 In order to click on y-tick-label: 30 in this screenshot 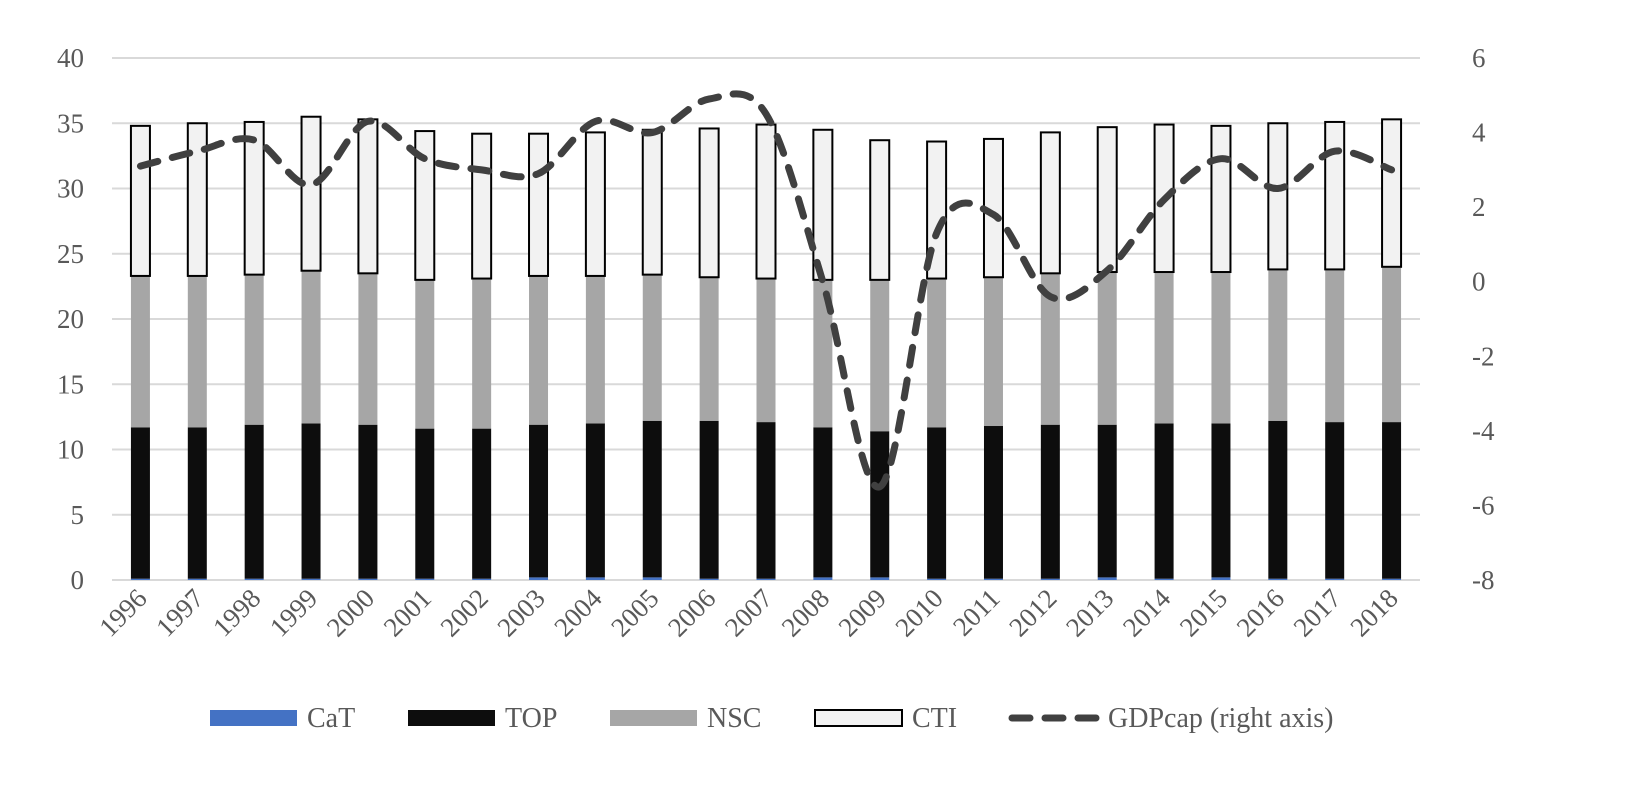, I will do `click(70, 189)`.